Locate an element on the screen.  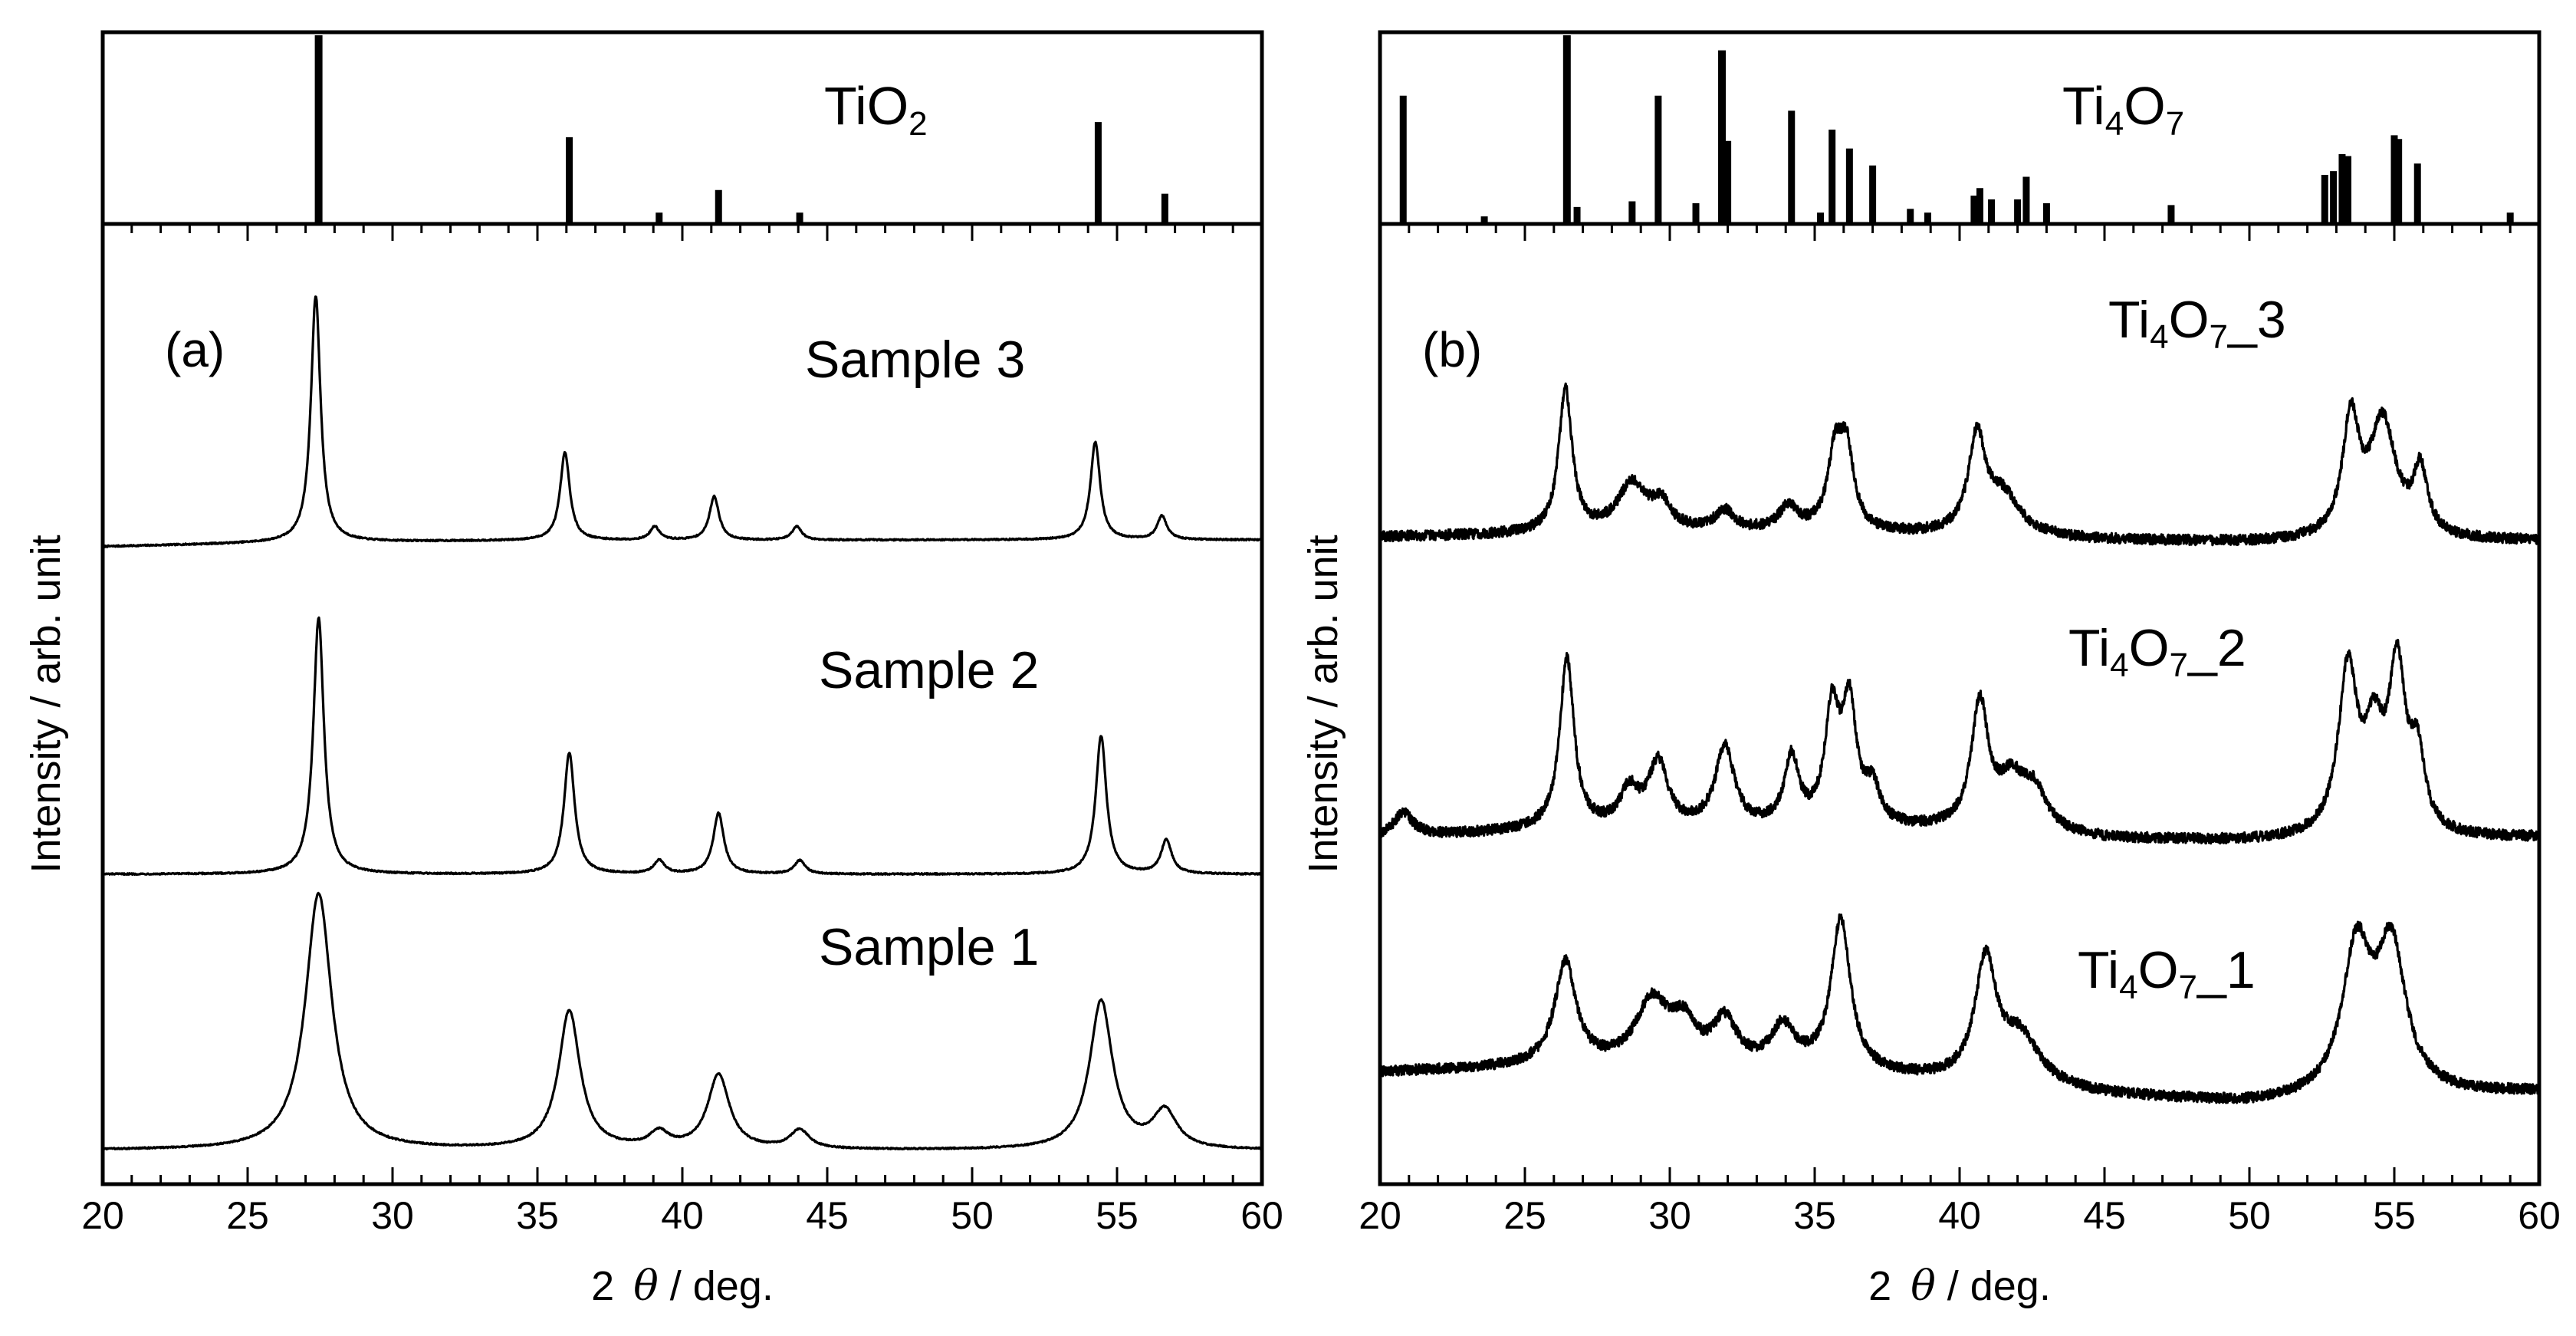
ti4o7-3-trace is located at coordinates (1960, 465).